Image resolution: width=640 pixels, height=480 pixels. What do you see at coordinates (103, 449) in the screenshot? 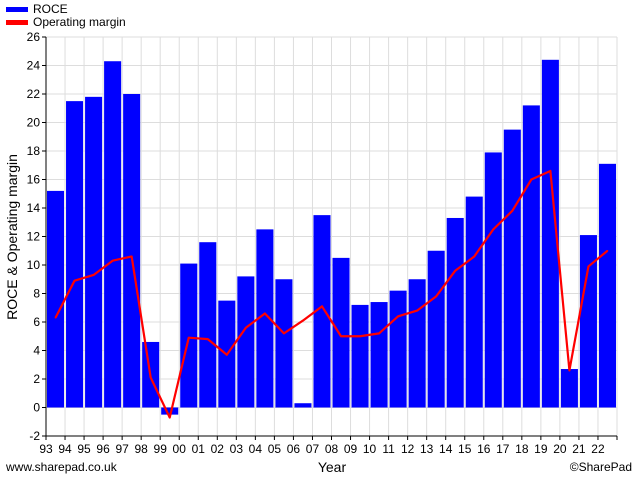
I see `x-tick-label: 96` at bounding box center [103, 449].